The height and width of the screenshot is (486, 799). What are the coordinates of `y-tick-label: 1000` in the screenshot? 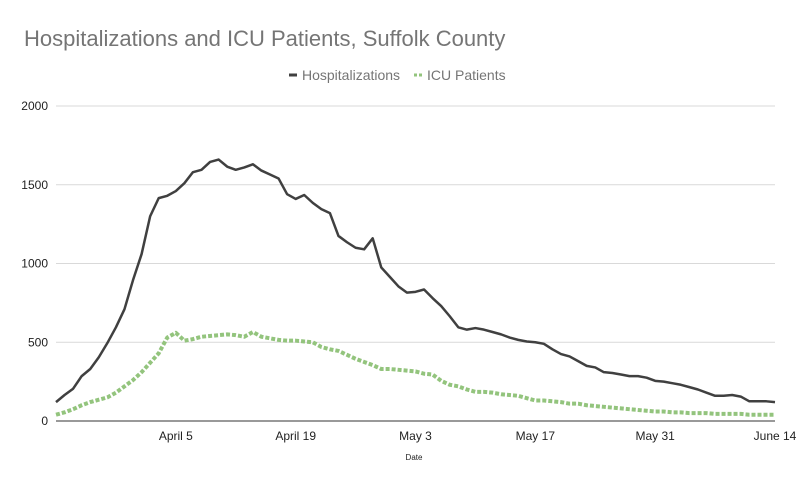 It's located at (34, 264).